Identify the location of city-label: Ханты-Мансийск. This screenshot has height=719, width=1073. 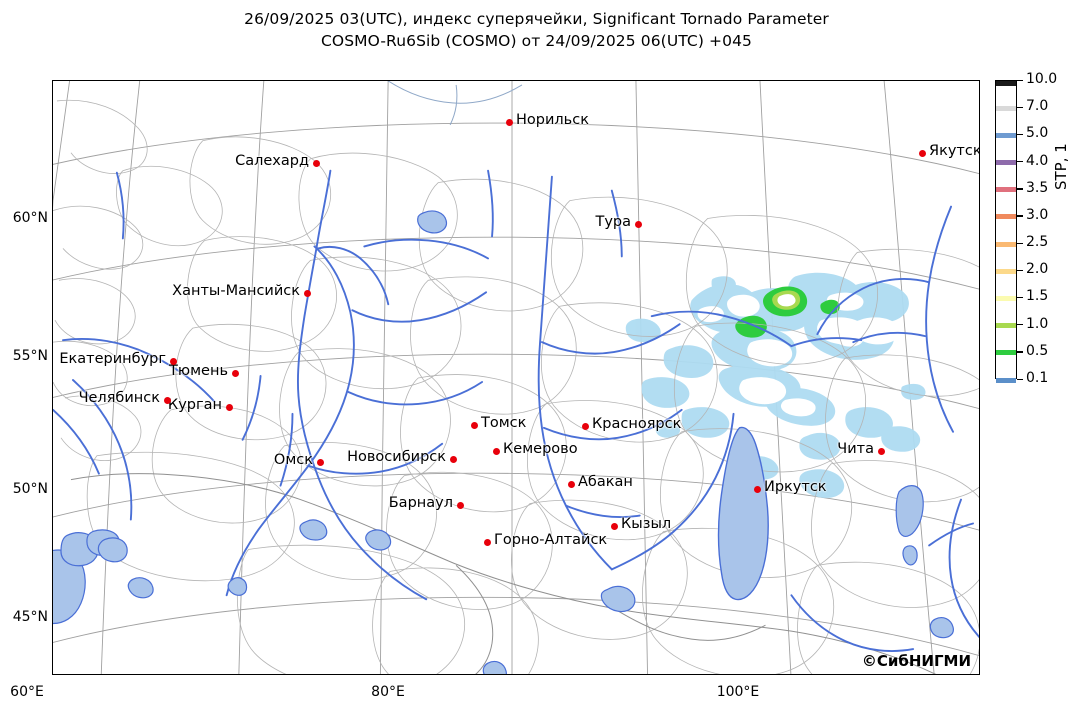
(236, 291).